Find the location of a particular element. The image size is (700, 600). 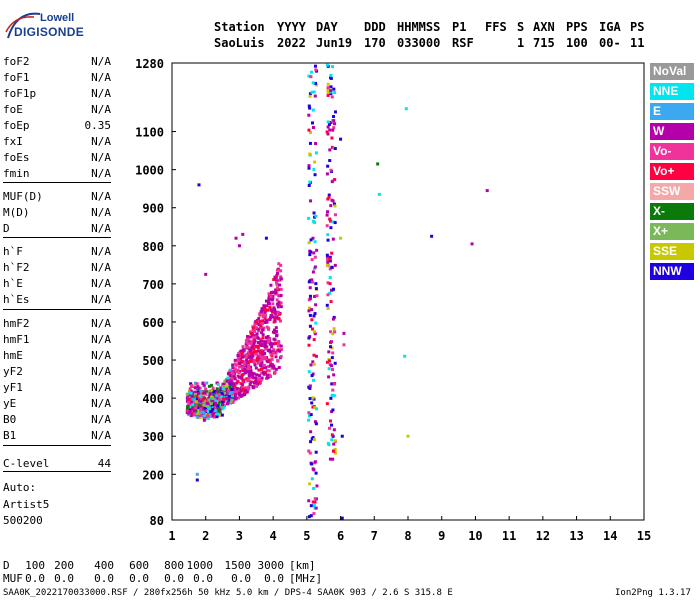

param-name: h`F2 is located at coordinates (16, 267).